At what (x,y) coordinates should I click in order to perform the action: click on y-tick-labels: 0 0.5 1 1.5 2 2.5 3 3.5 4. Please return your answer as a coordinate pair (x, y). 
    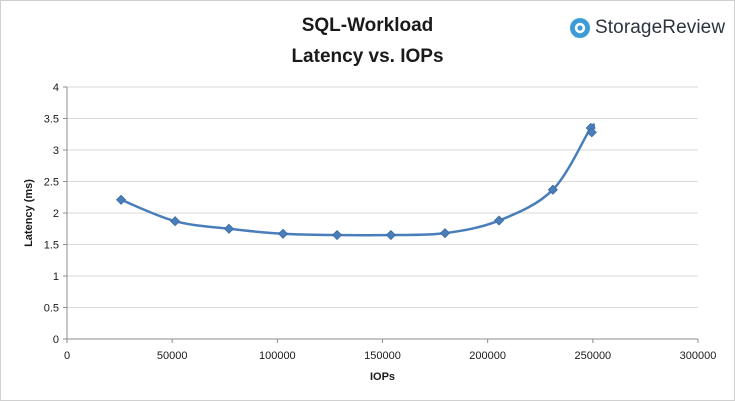
    Looking at the image, I should click on (51, 214).